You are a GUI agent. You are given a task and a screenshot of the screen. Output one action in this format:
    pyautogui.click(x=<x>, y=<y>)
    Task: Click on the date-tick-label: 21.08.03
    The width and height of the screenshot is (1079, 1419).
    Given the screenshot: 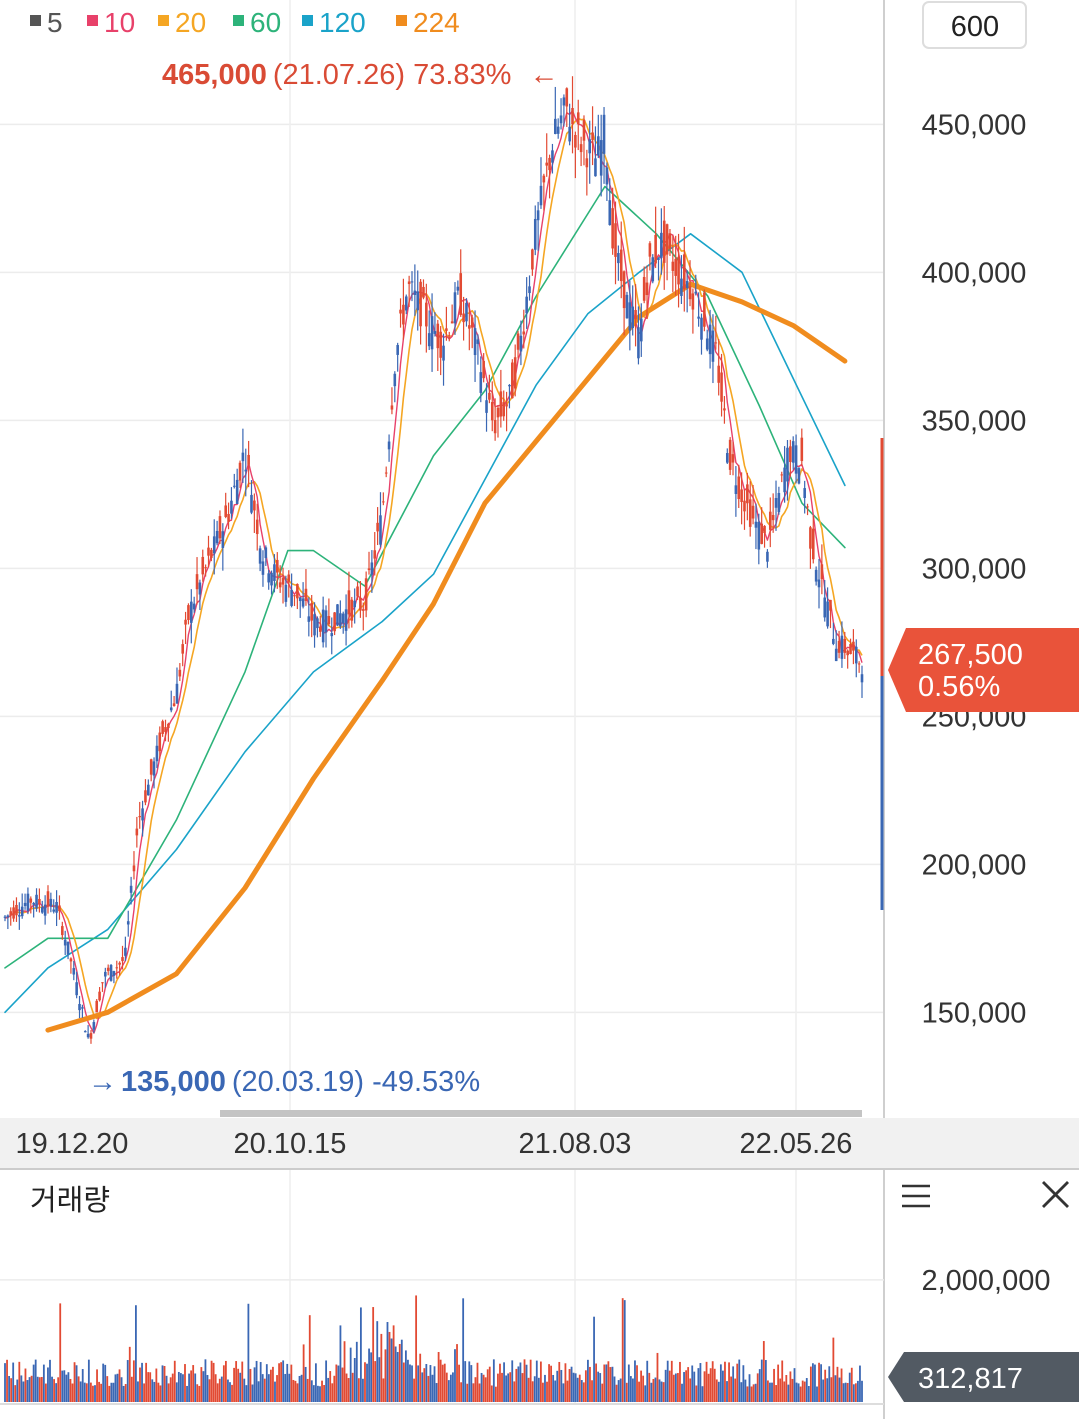 What is the action you would take?
    pyautogui.click(x=575, y=1144)
    